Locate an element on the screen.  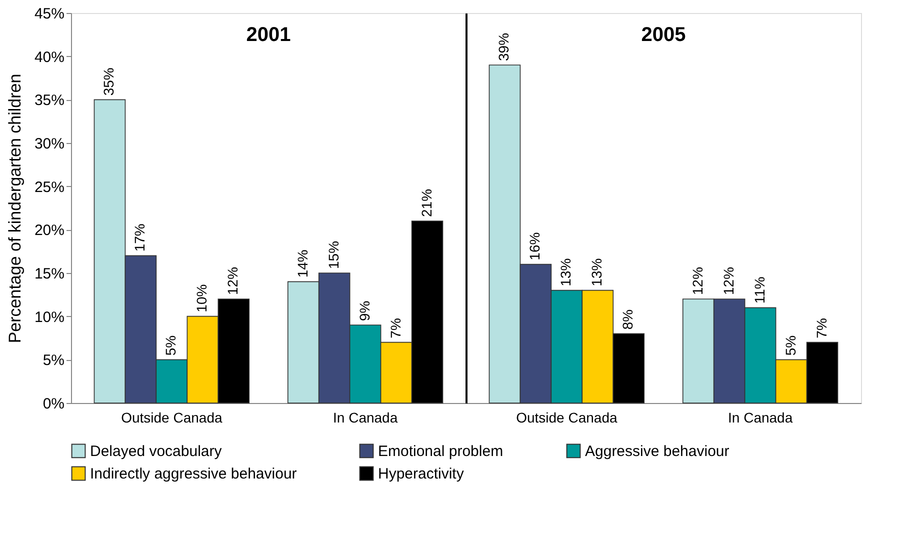
legend-label: Aggressive behaviour is located at coordinates (657, 451).